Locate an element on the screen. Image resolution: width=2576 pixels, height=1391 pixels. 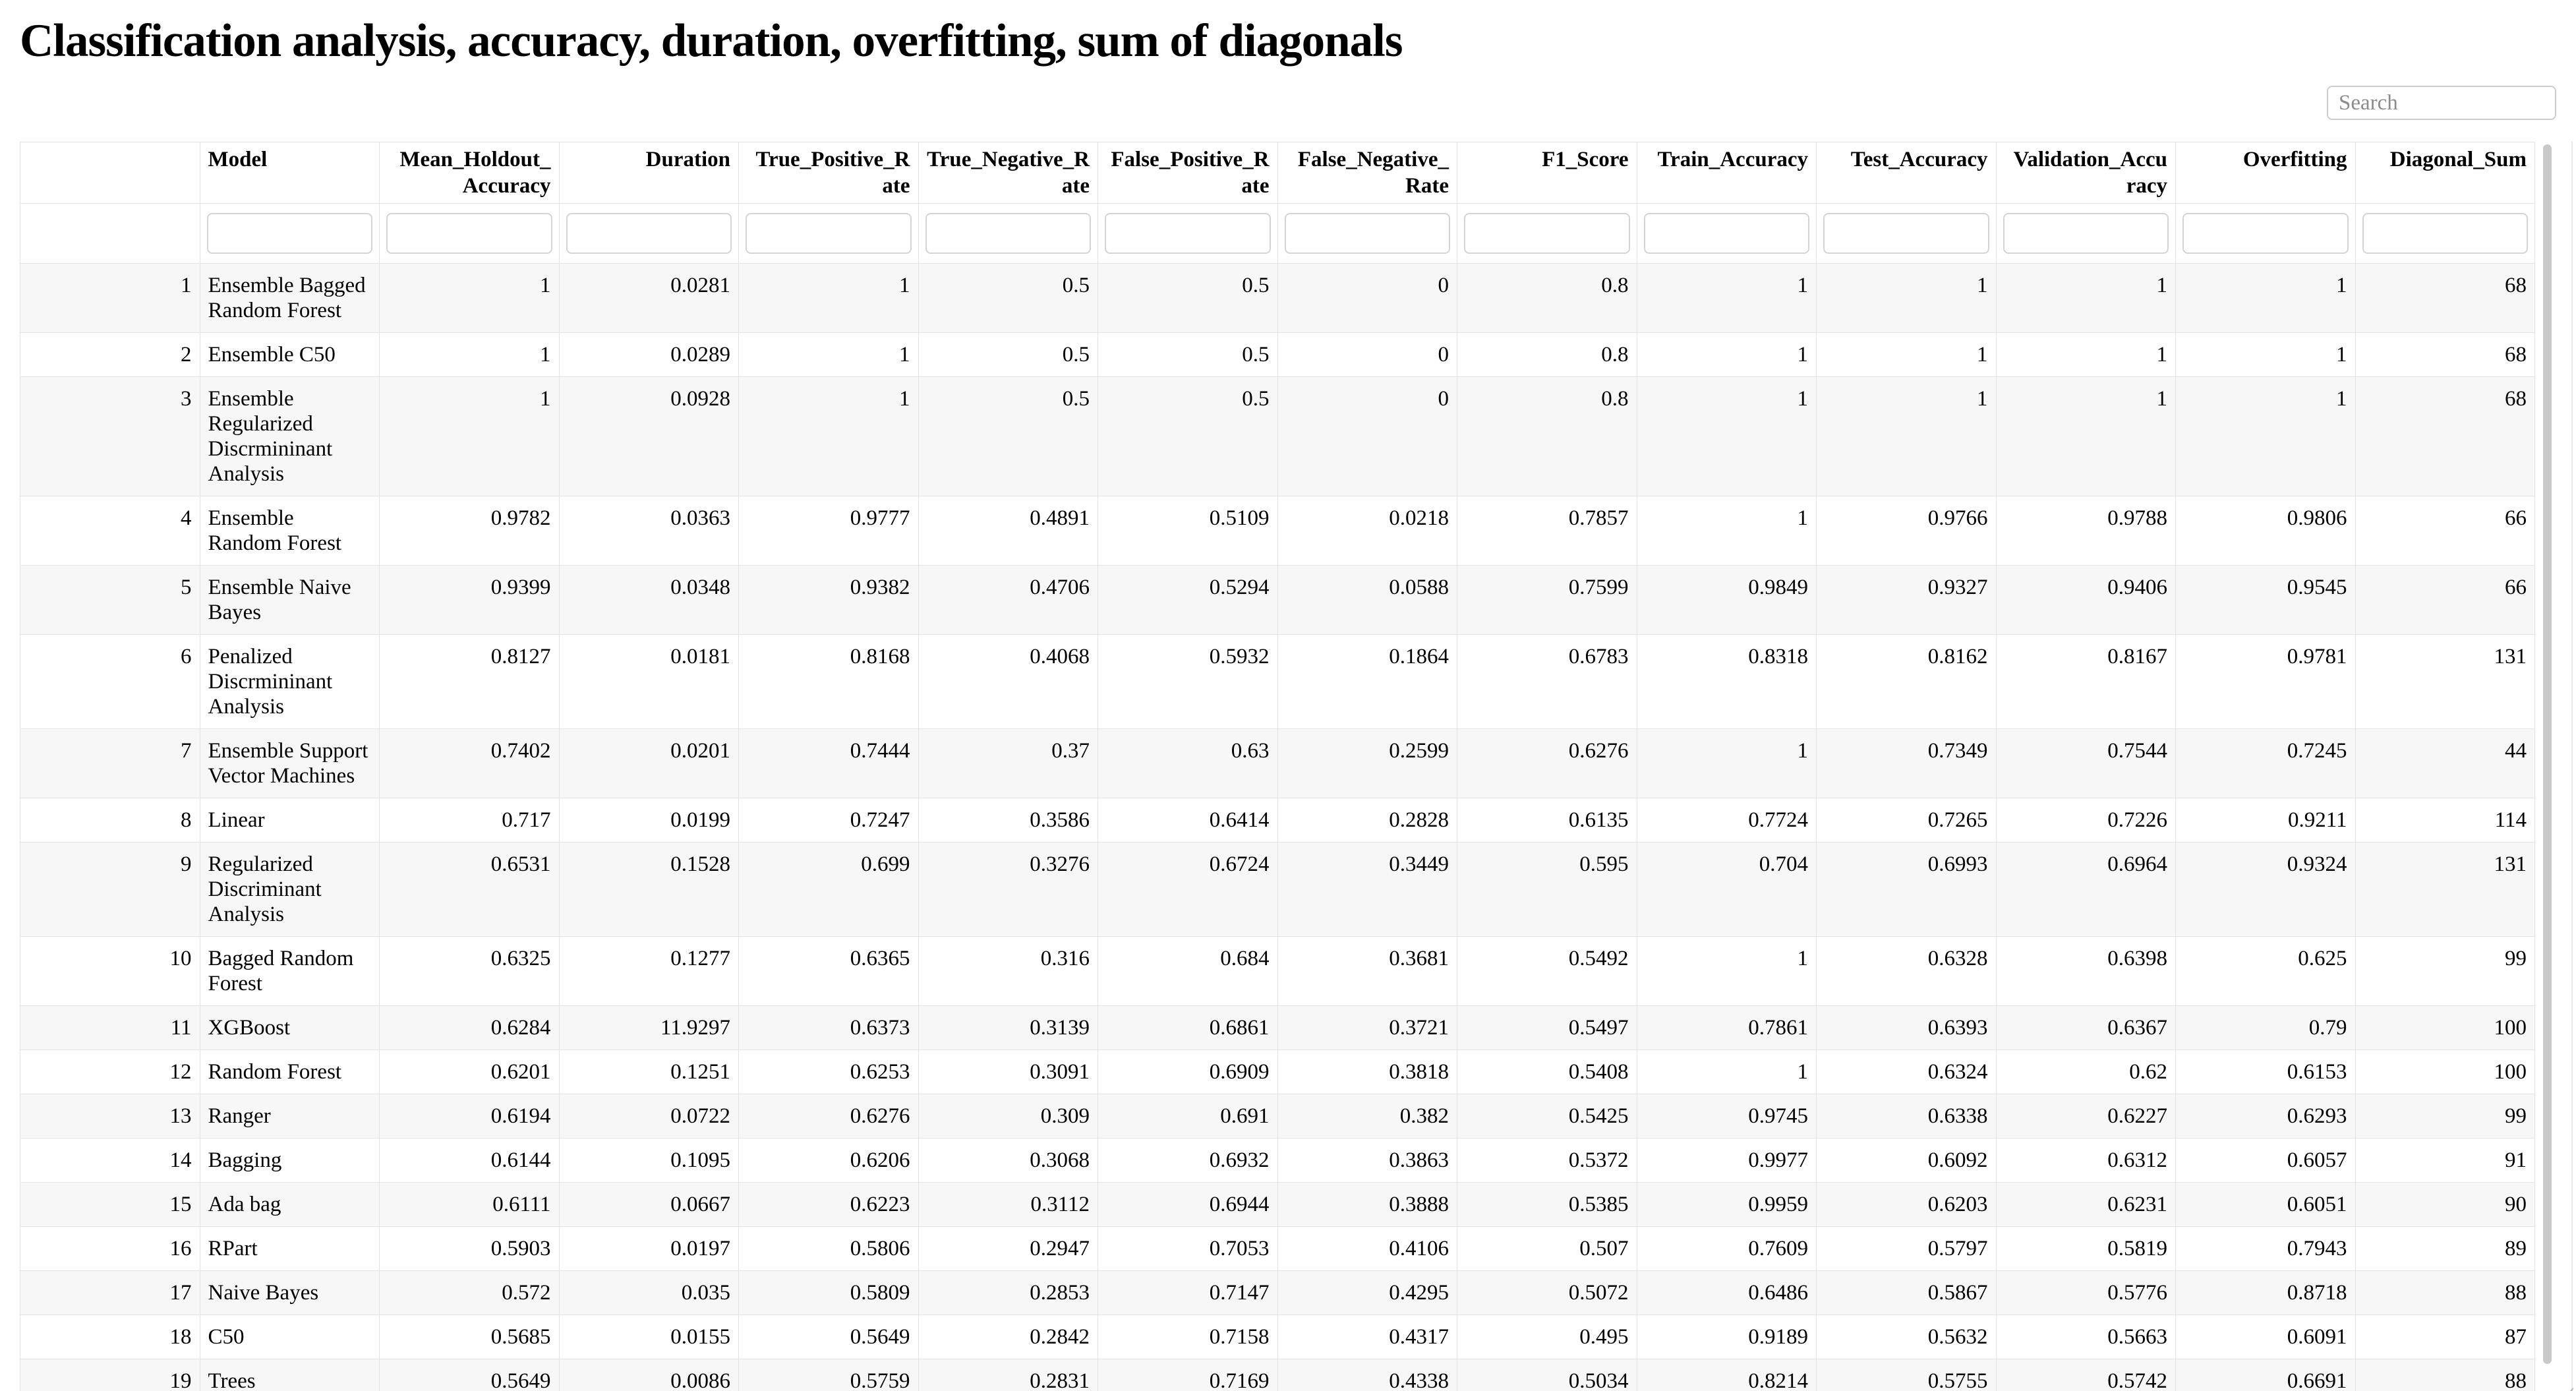
value-cell-true-negative-rate: 0.2842 is located at coordinates (1008, 1337).